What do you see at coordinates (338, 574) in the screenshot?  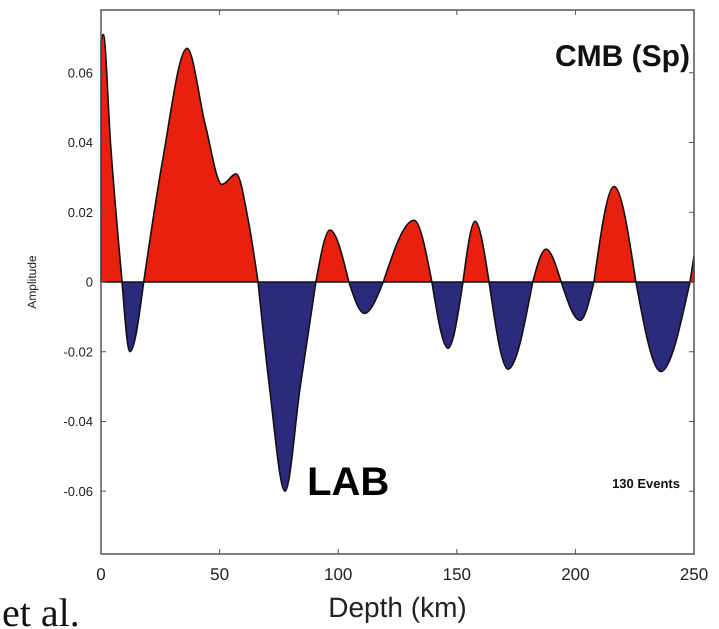 I see `x-tick-label: 100` at bounding box center [338, 574].